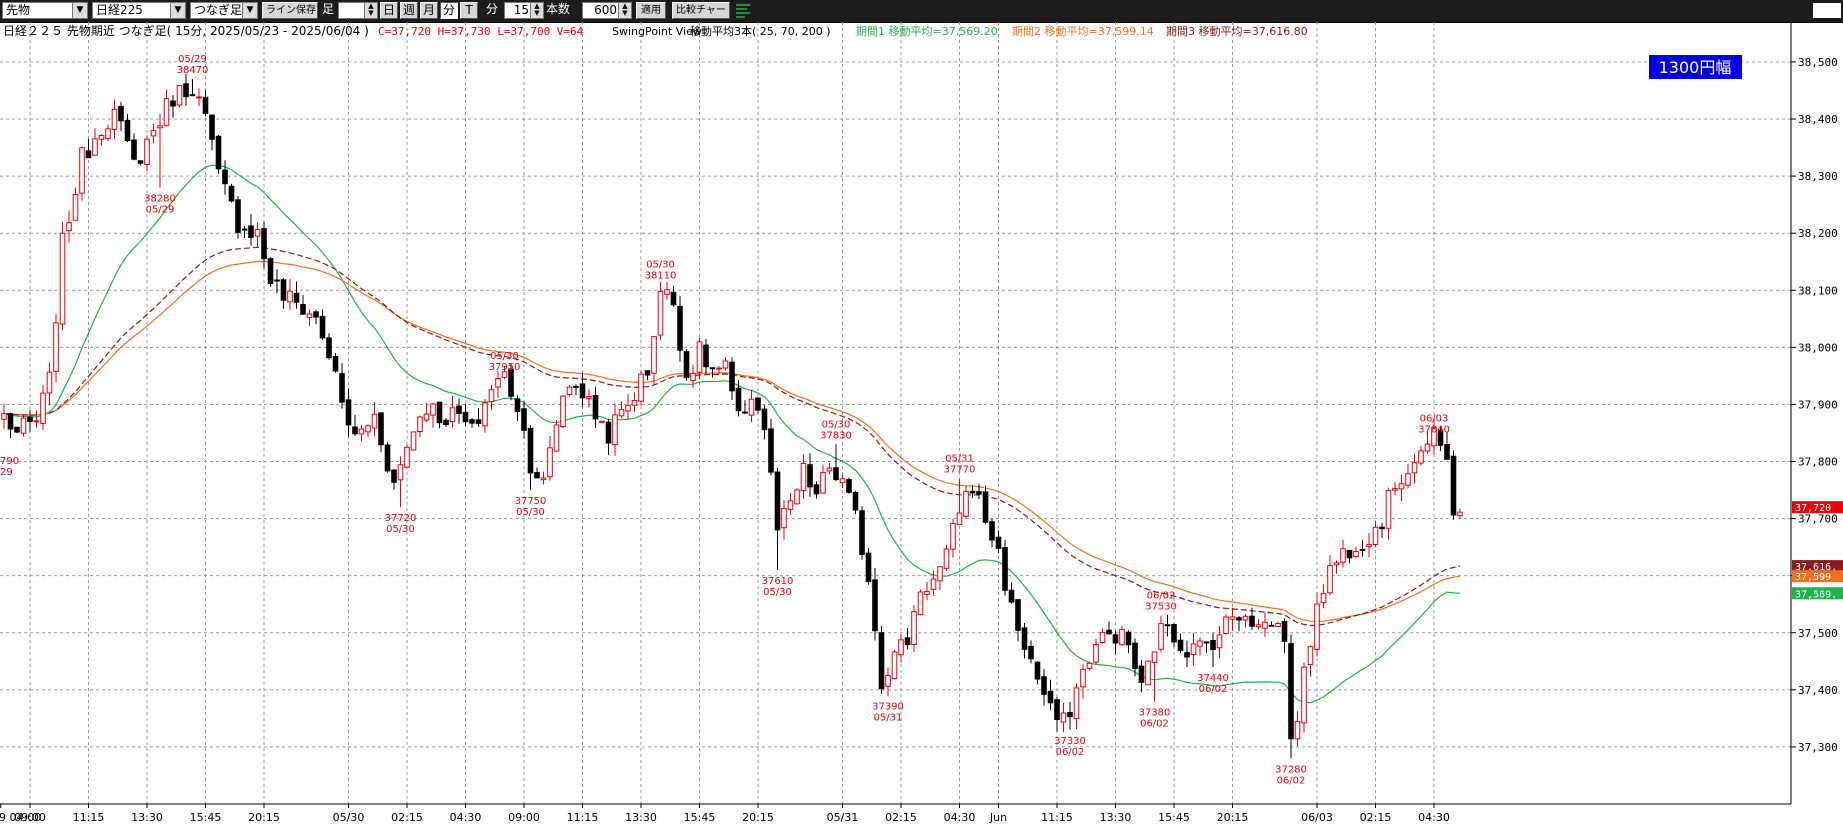 The width and height of the screenshot is (1843, 832). What do you see at coordinates (429, 10) in the screenshot?
I see `period-button-month: 月` at bounding box center [429, 10].